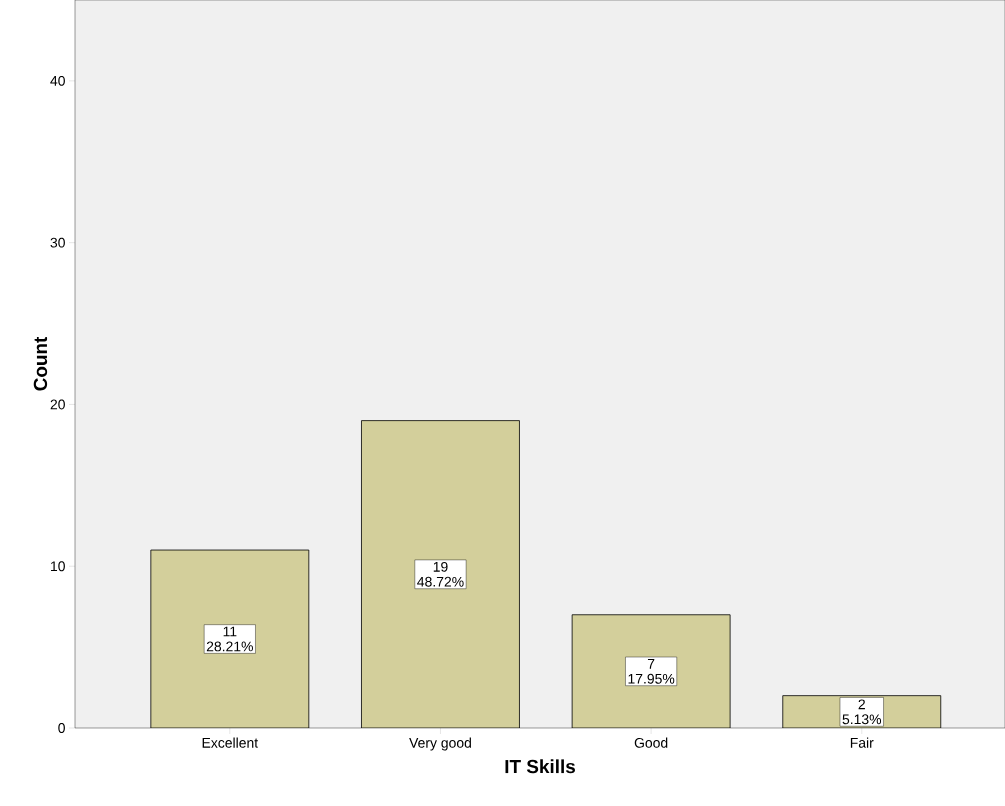  Describe the element at coordinates (61, 728) in the screenshot. I see `y-tick-label: 0` at that location.